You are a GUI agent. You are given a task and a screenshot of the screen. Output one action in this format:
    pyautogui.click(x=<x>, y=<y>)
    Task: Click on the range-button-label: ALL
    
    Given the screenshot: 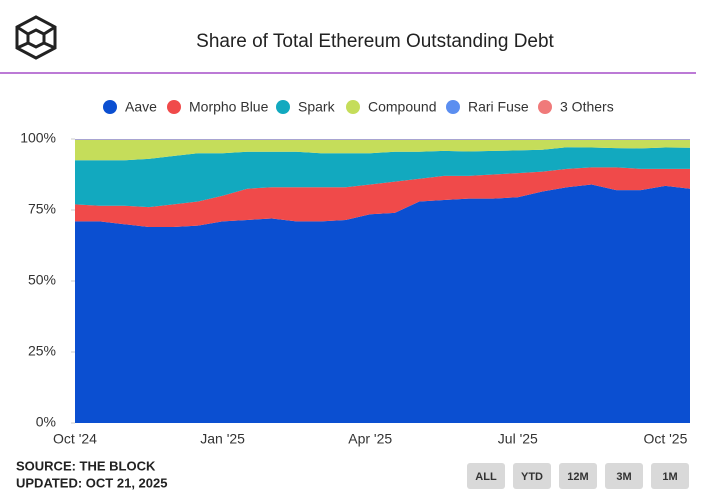 What is the action you would take?
    pyautogui.click(x=486, y=477)
    